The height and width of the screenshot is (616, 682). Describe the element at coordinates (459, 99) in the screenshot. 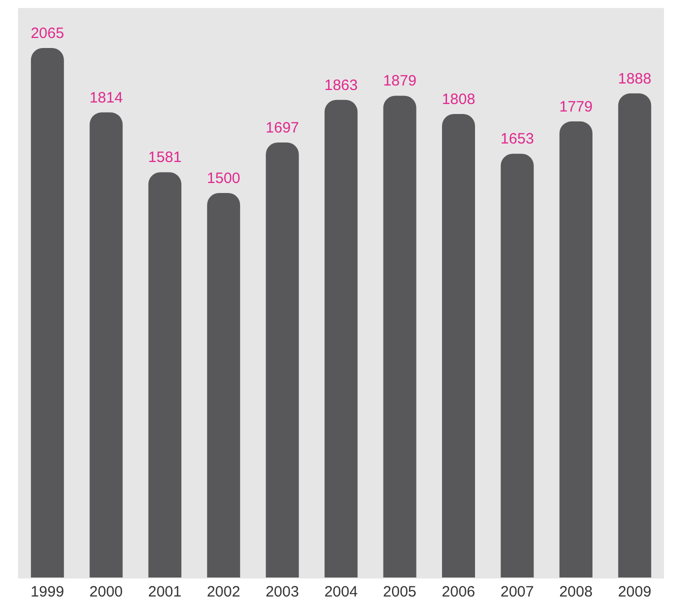

I see `data-label: 1808` at that location.